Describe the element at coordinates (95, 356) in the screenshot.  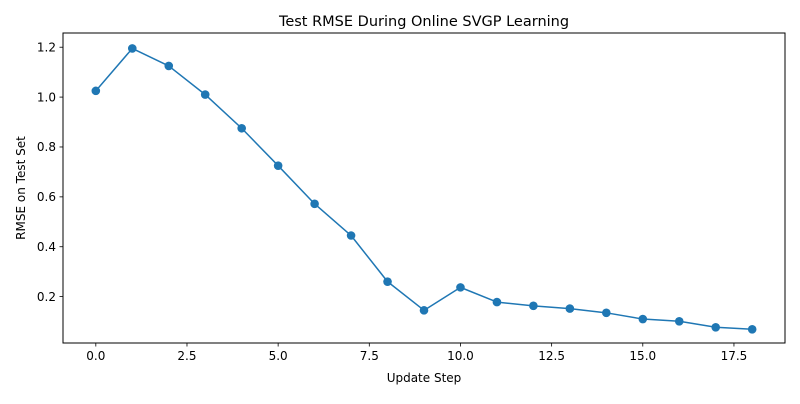
I see `x-tick-label: 0.0` at that location.